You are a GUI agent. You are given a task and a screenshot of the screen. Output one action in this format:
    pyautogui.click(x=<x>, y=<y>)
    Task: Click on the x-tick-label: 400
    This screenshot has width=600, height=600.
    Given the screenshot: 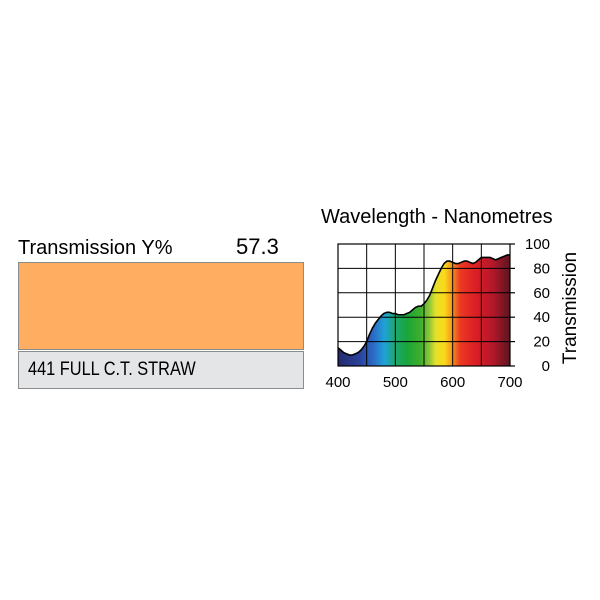 What is the action you would take?
    pyautogui.click(x=337, y=382)
    